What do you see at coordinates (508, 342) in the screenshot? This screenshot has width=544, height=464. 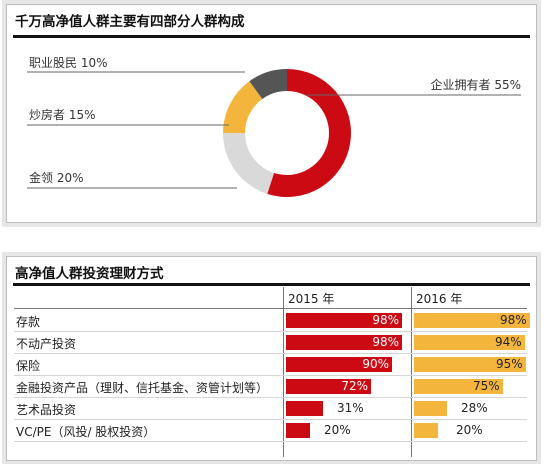 I see `value-label-2016: 94%` at bounding box center [508, 342].